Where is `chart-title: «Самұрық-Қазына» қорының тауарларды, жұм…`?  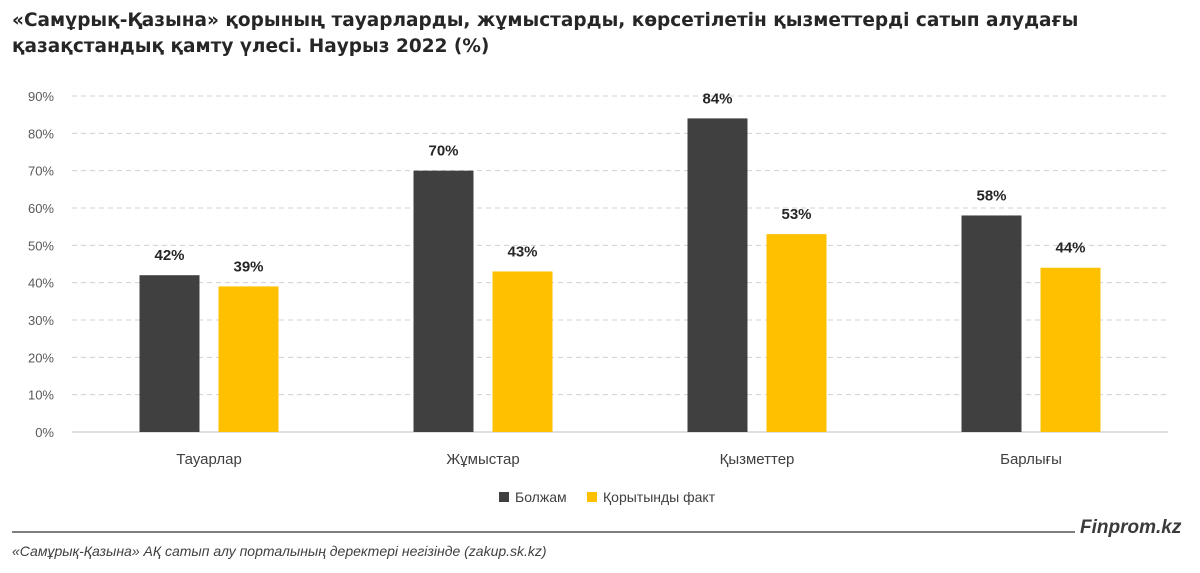 chart-title: «Самұрық-Қазына» қорының тауарларды, жұм… is located at coordinates (597, 34).